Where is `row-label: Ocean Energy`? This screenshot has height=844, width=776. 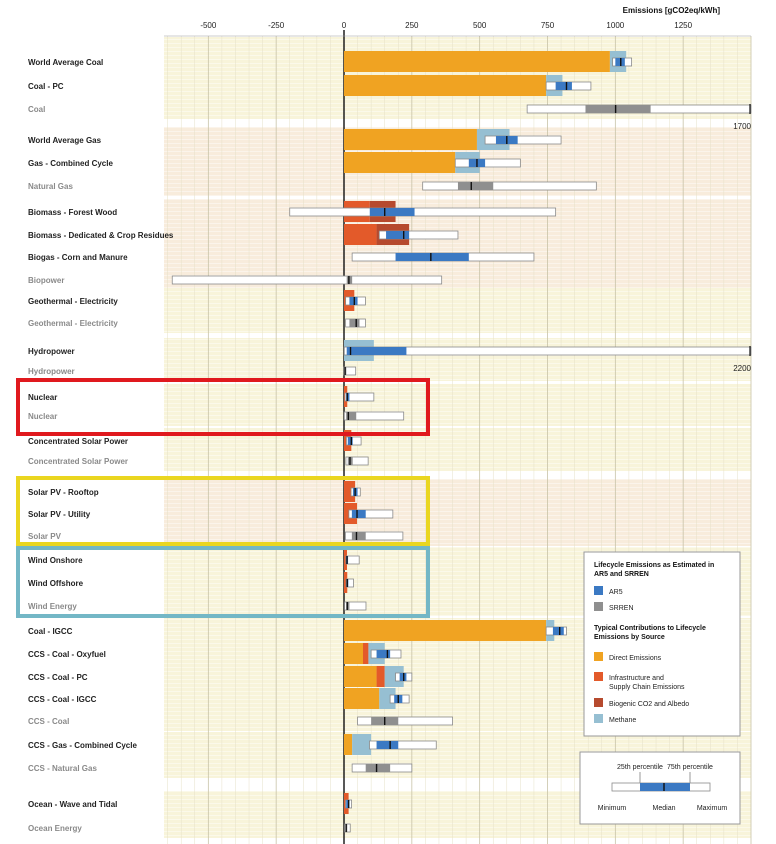 row-label: Ocean Energy is located at coordinates (55, 828).